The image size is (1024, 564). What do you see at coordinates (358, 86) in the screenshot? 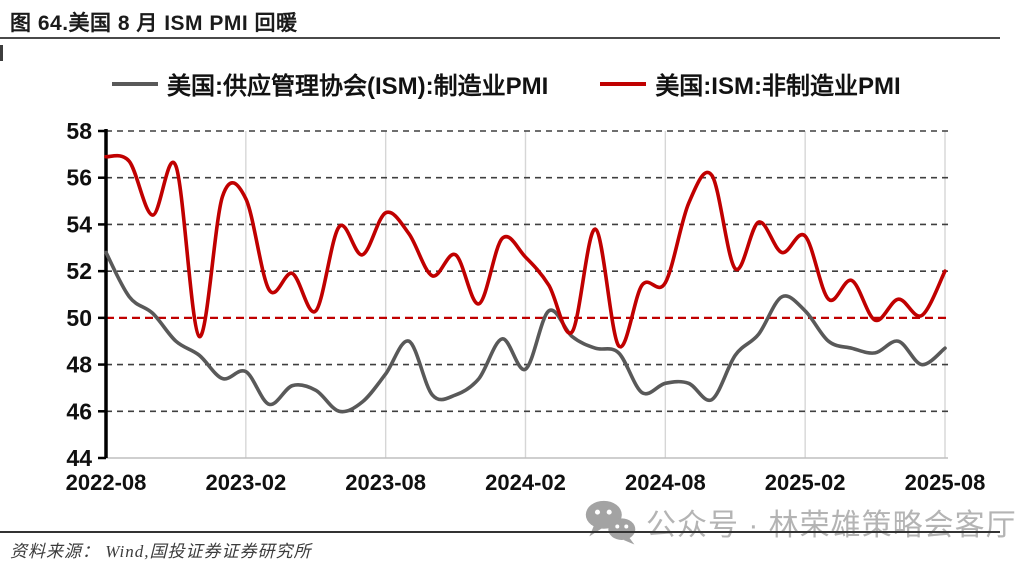
I see `legend-label-manufacturing: 美国:供应管理协会(ISM):制造业PMI` at bounding box center [358, 86].